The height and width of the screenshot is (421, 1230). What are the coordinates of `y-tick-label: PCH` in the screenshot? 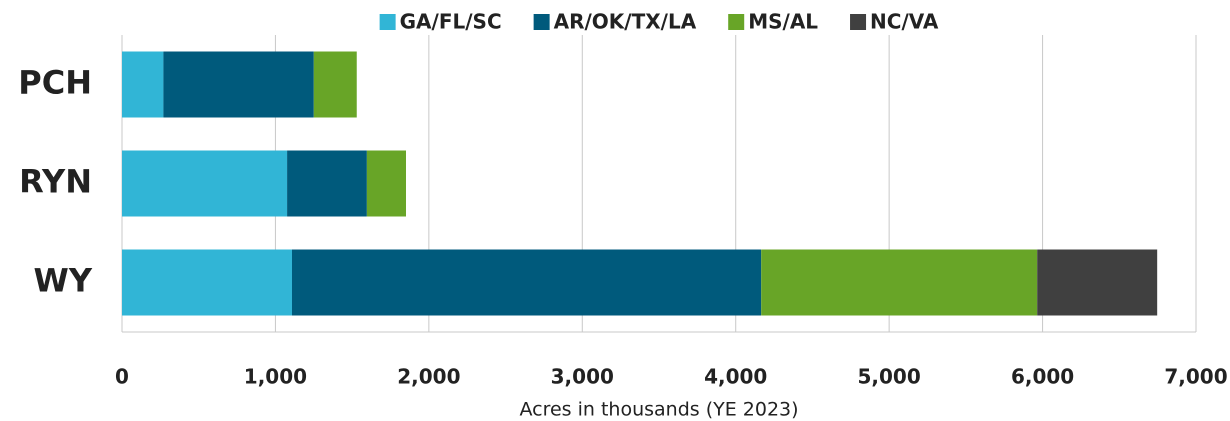 It's located at (55, 83).